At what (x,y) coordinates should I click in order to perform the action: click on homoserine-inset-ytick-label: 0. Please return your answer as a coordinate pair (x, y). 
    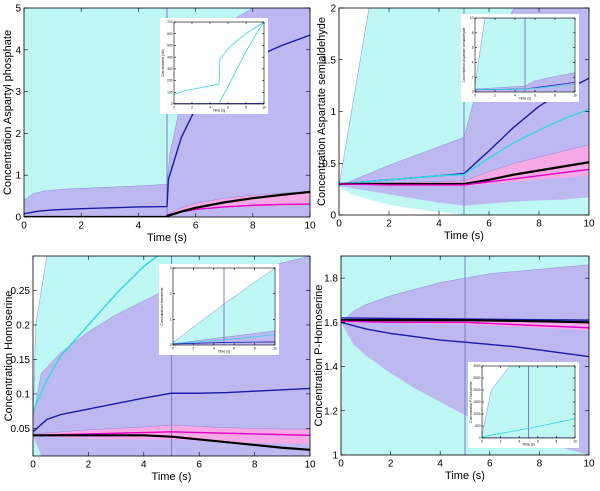
    Looking at the image, I should click on (171, 345).